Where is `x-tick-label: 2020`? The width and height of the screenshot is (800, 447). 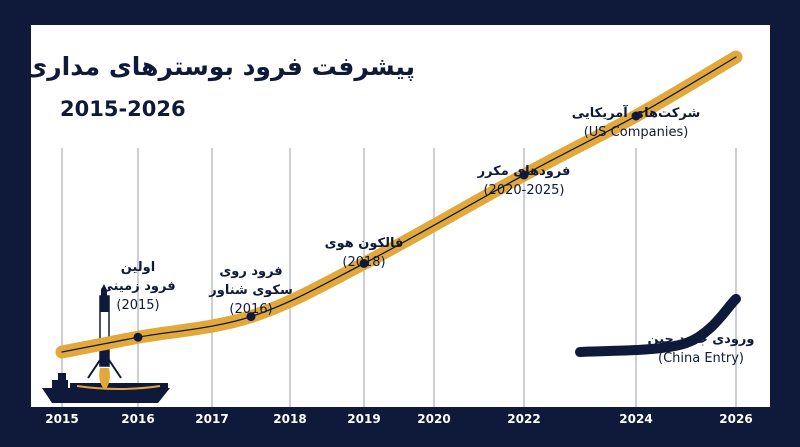 x-tick-label: 2020 is located at coordinates (434, 419).